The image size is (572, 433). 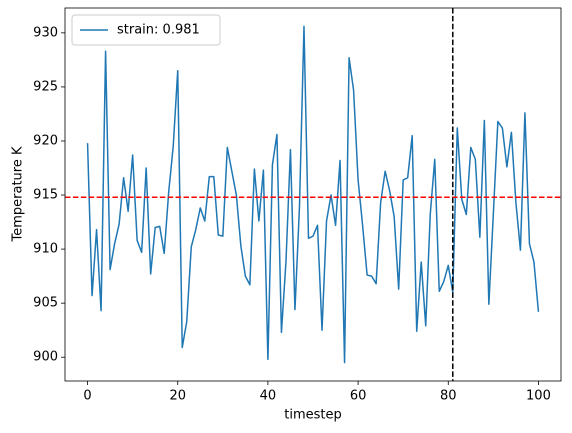 I want to click on x-tick-label: 0, so click(x=87, y=396).